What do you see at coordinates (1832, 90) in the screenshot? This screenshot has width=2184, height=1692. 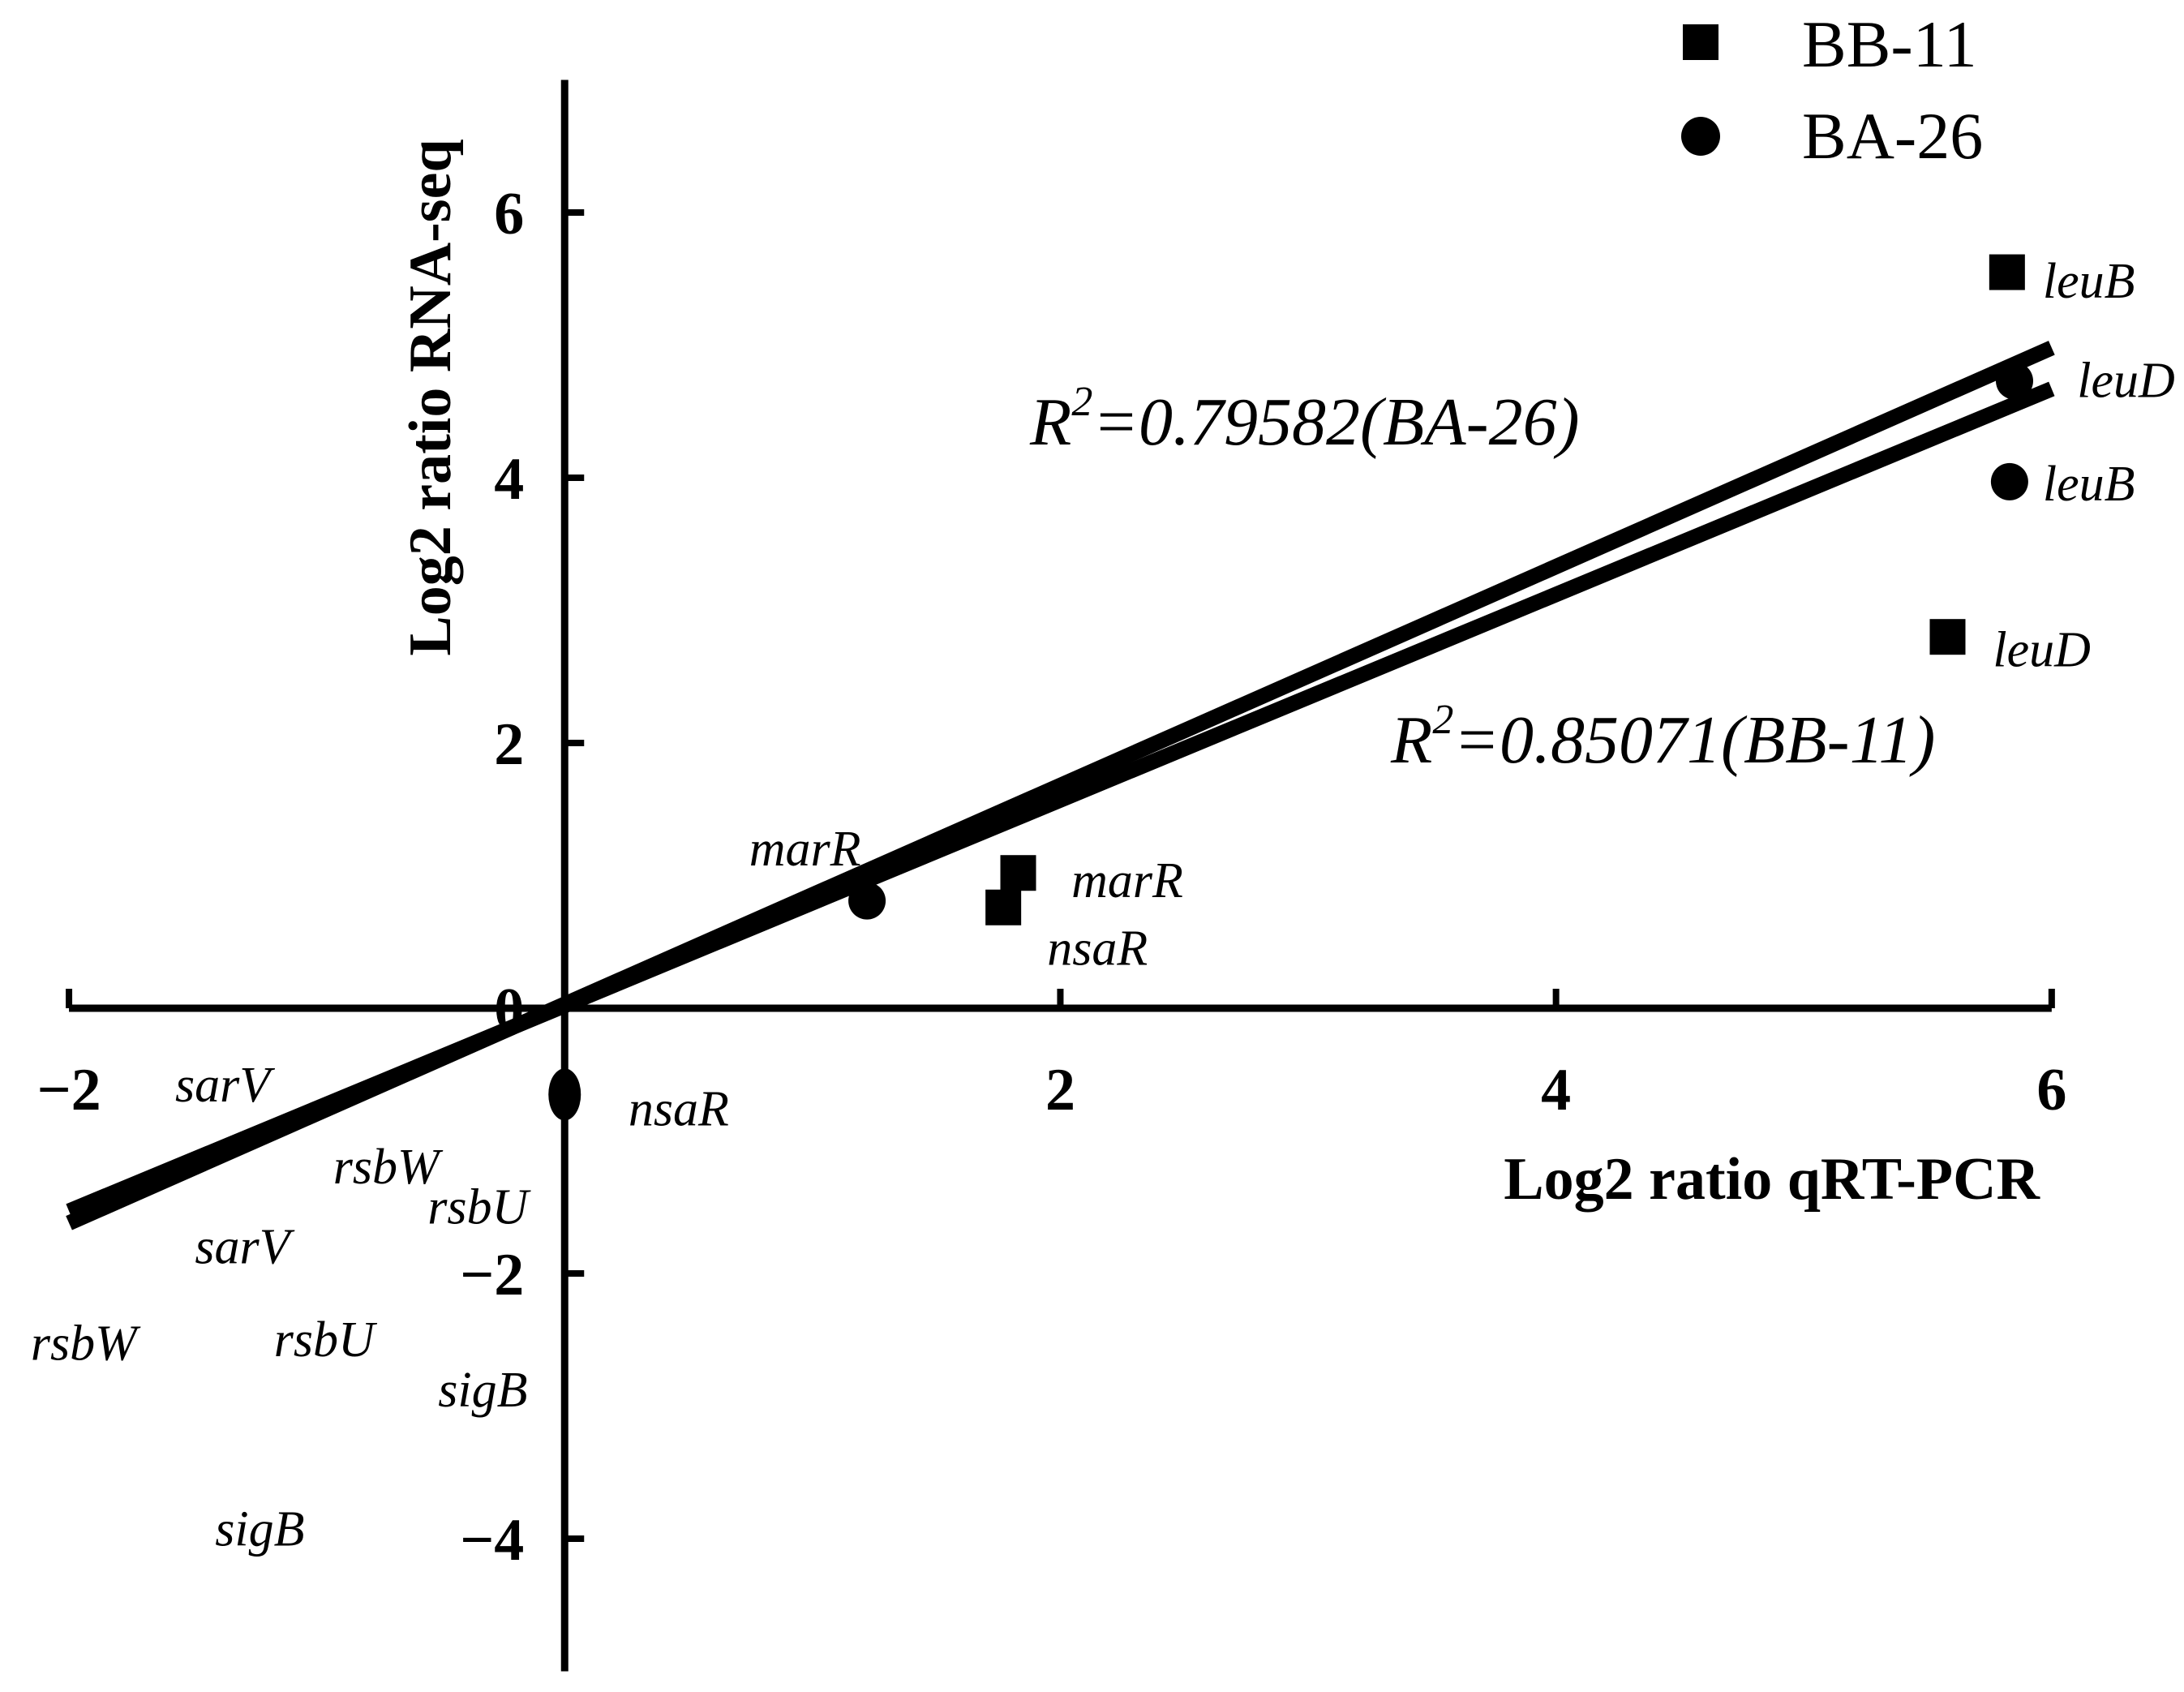 I see `legend: BB-11 BA-26` at bounding box center [1832, 90].